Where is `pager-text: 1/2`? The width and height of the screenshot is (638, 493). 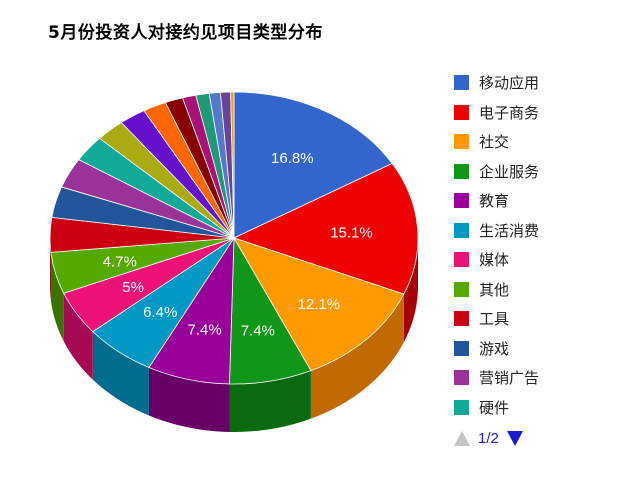 pager-text: 1/2 is located at coordinates (488, 438).